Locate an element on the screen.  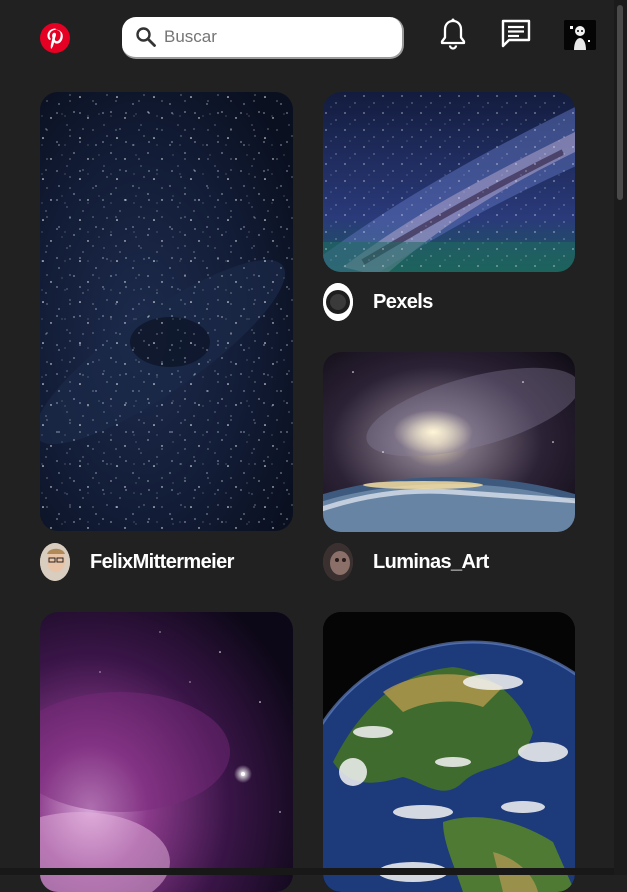
pin-image-milky-way is located at coordinates (449, 182).